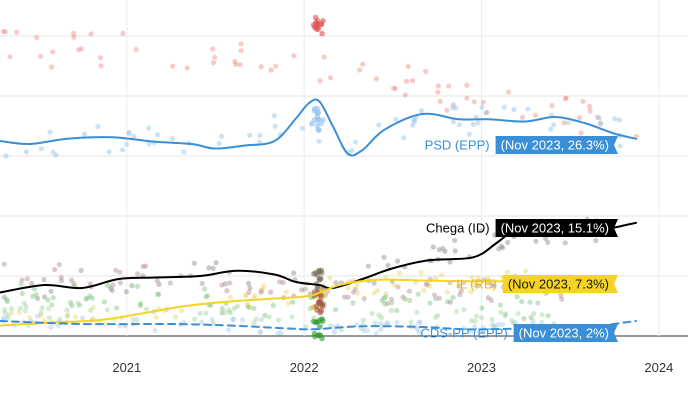 The image size is (688, 404). What do you see at coordinates (304, 367) in the screenshot?
I see `x-tick-label: 2022` at bounding box center [304, 367].